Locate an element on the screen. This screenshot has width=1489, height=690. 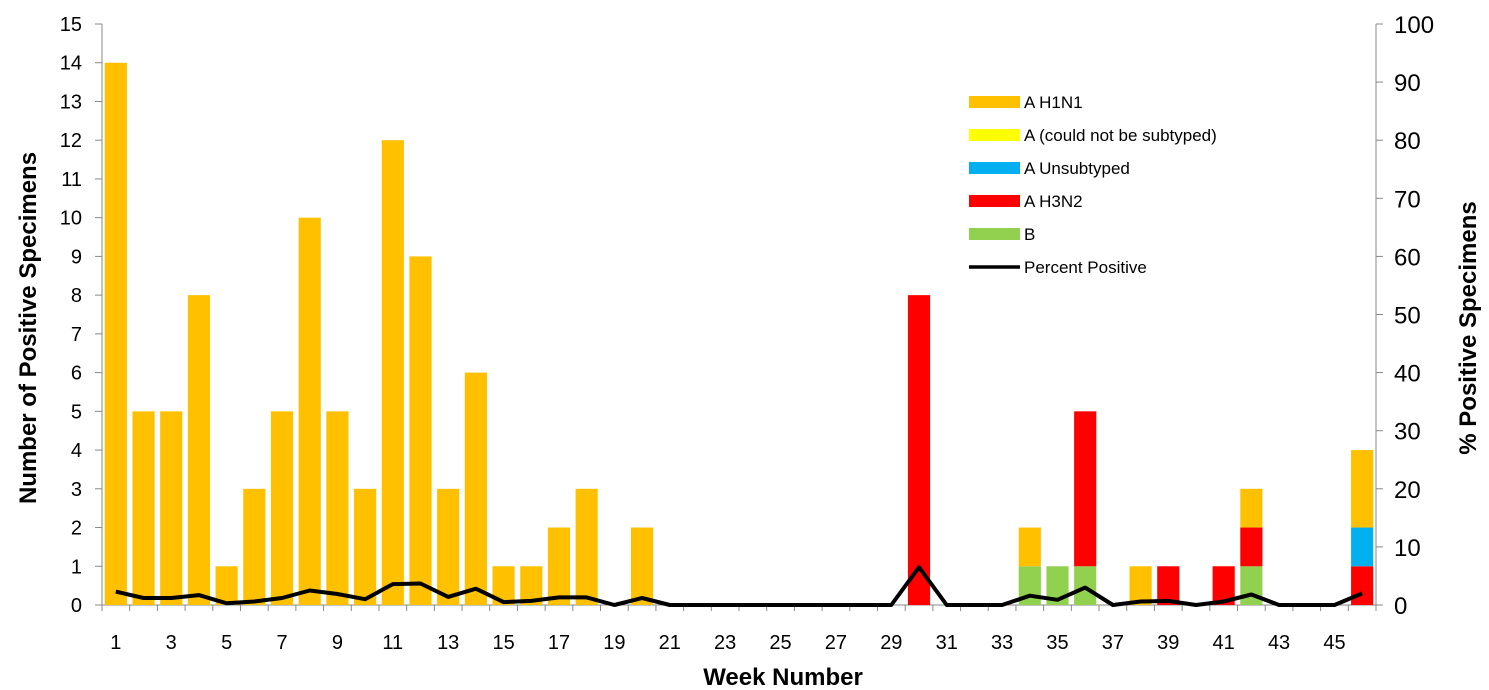
y-tick-label: 6 is located at coordinates (76, 374).